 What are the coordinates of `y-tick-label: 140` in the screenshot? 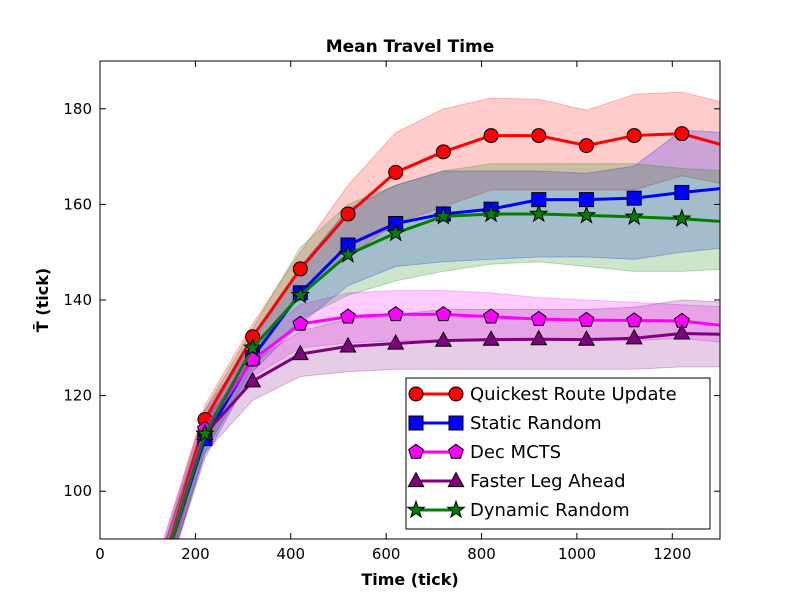 It's located at (77, 300).